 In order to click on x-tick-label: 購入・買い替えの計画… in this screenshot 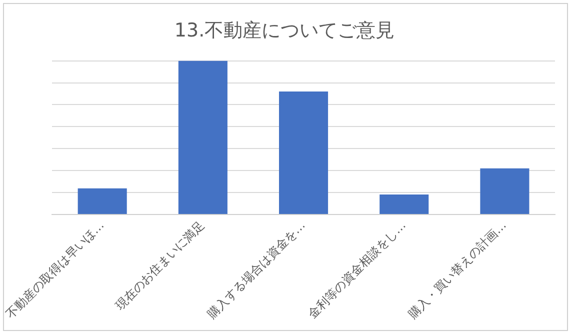, I will do `click(458, 270)`.